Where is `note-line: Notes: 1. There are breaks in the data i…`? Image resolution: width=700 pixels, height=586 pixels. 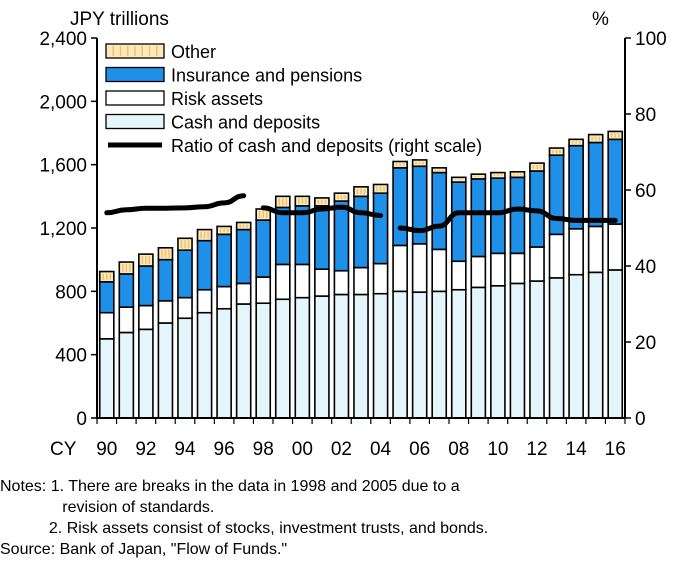
note-line: Notes: 1. There are breaks in the data i… is located at coordinates (230, 486).